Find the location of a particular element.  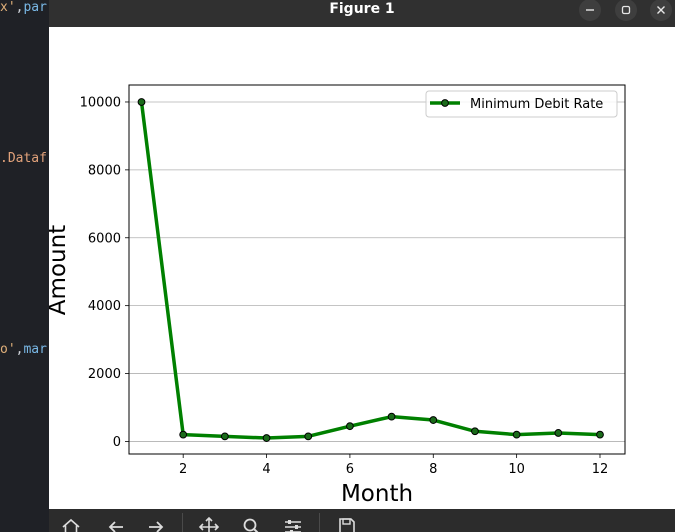

zoom-icon is located at coordinates (251, 525).